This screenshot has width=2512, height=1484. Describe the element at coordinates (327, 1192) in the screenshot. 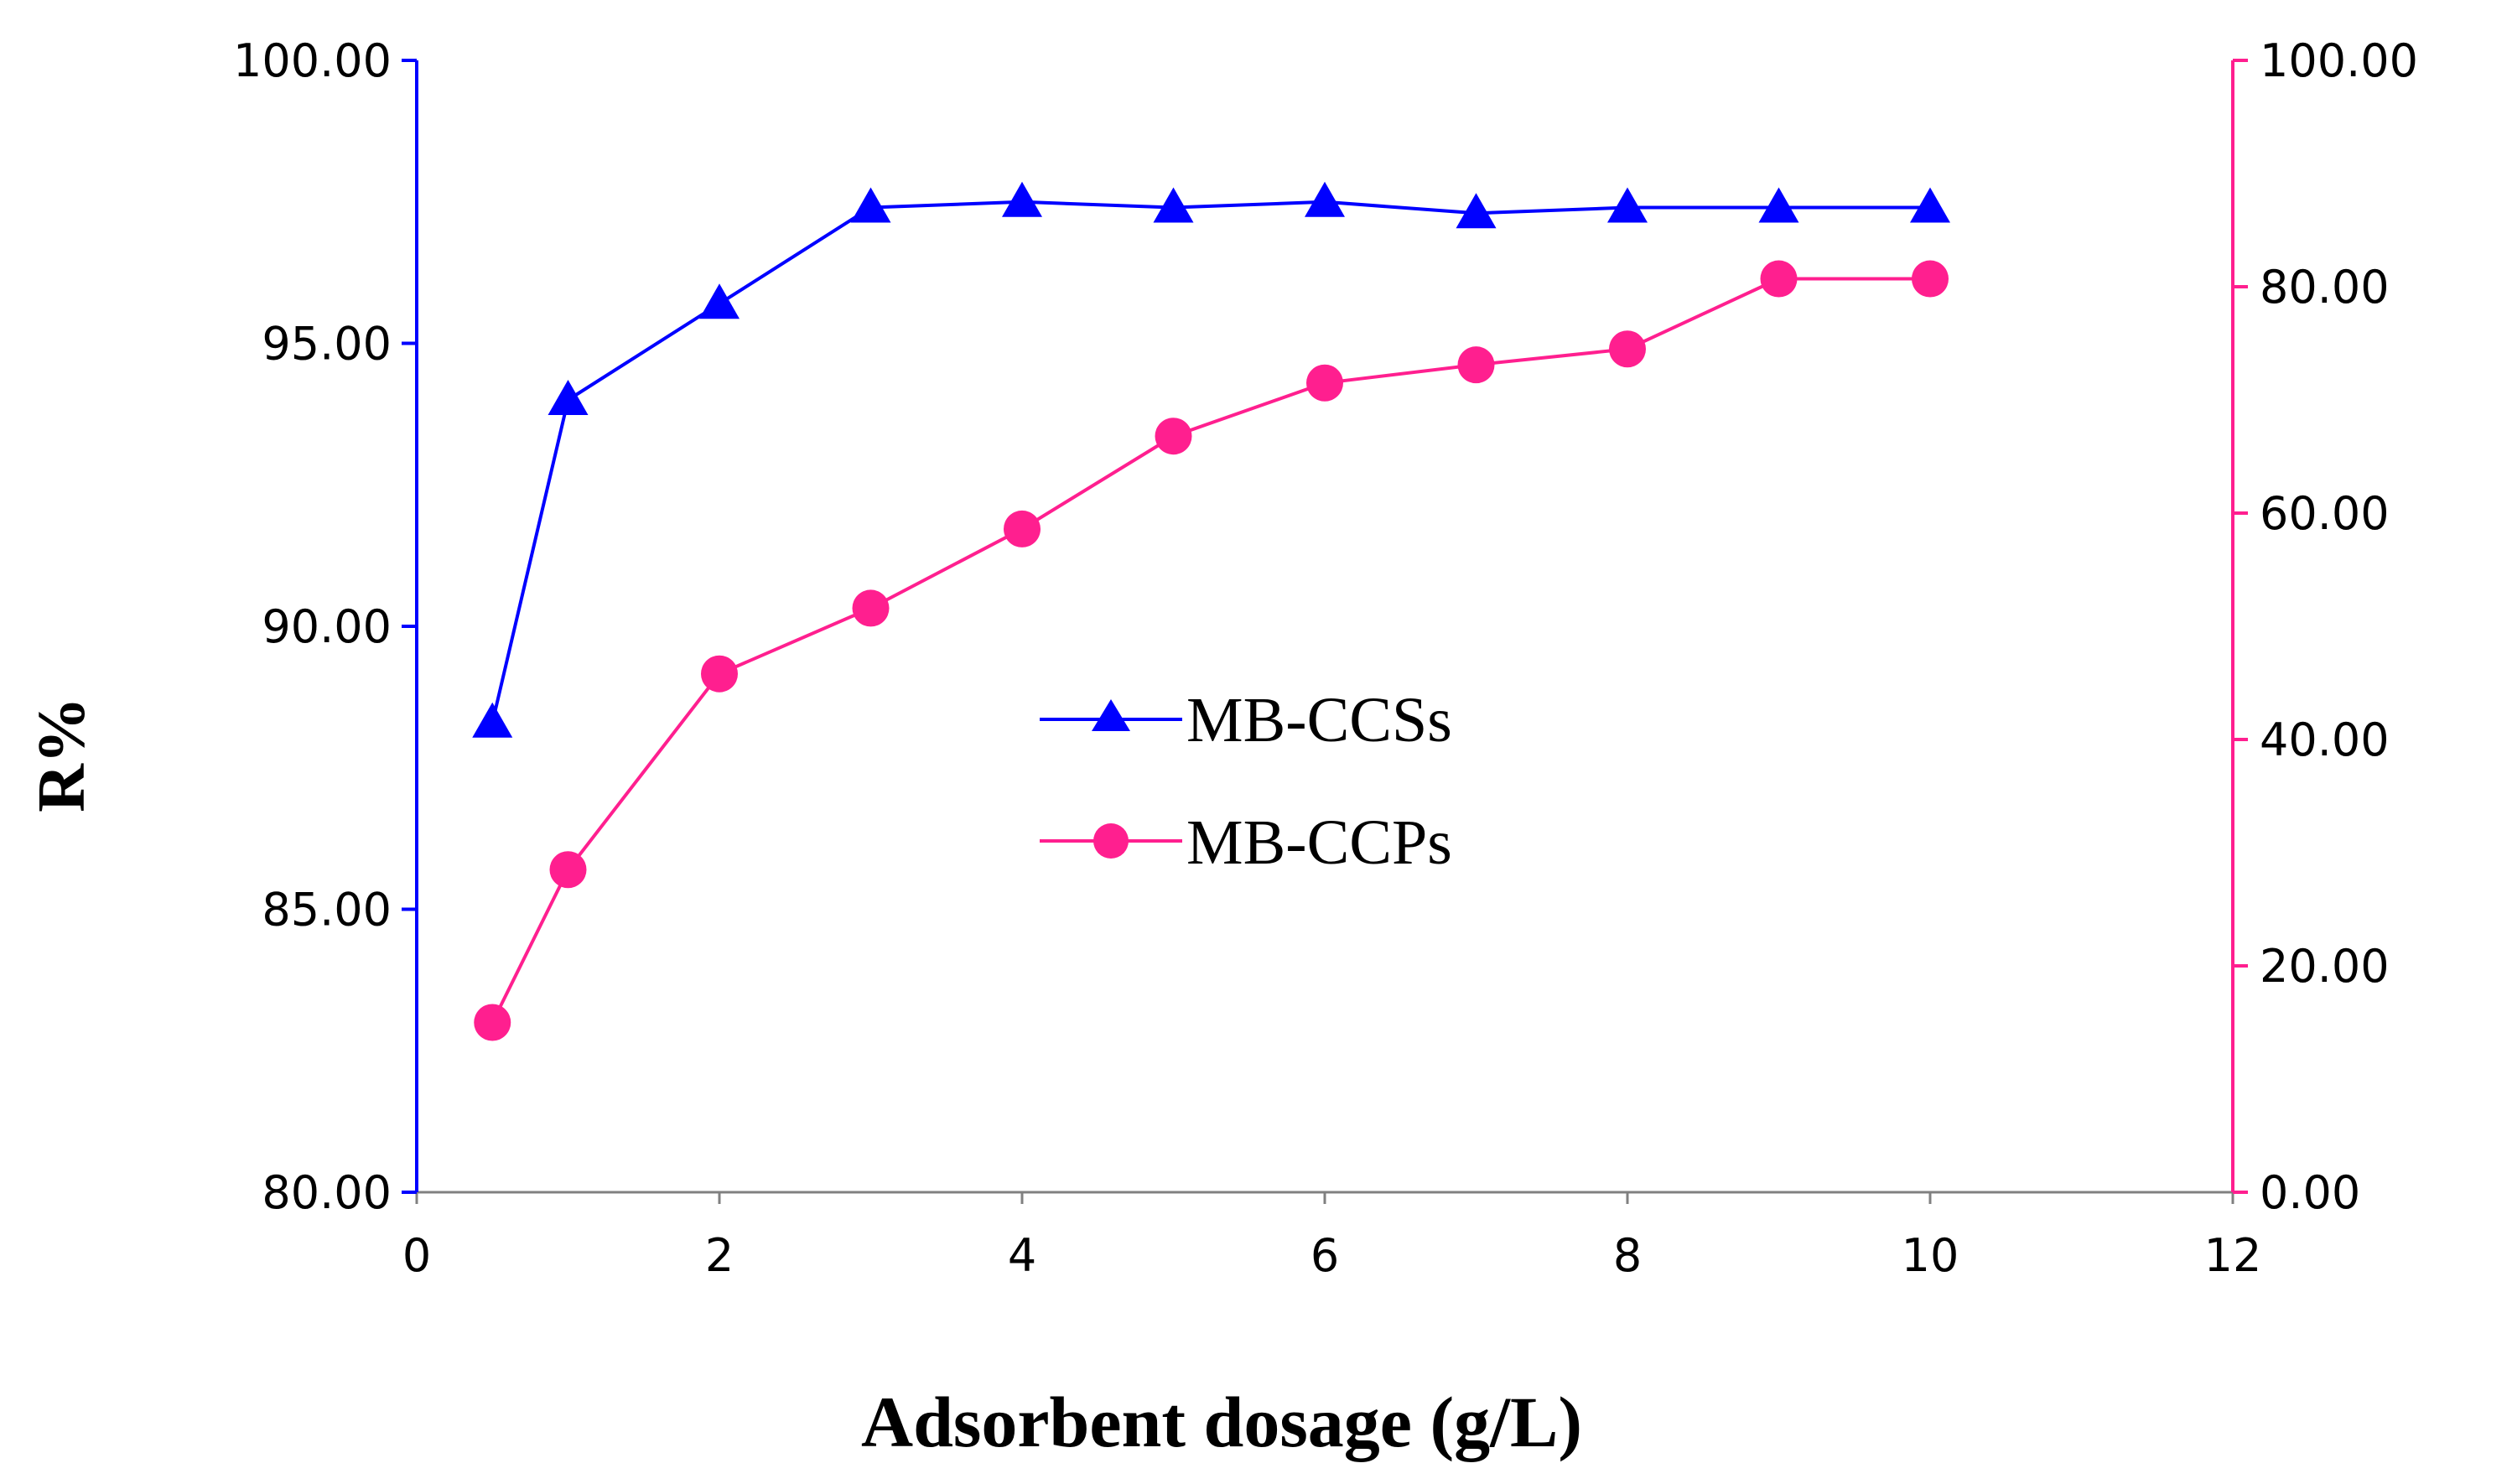

I see `left-y-tick-label: 80.00` at that location.